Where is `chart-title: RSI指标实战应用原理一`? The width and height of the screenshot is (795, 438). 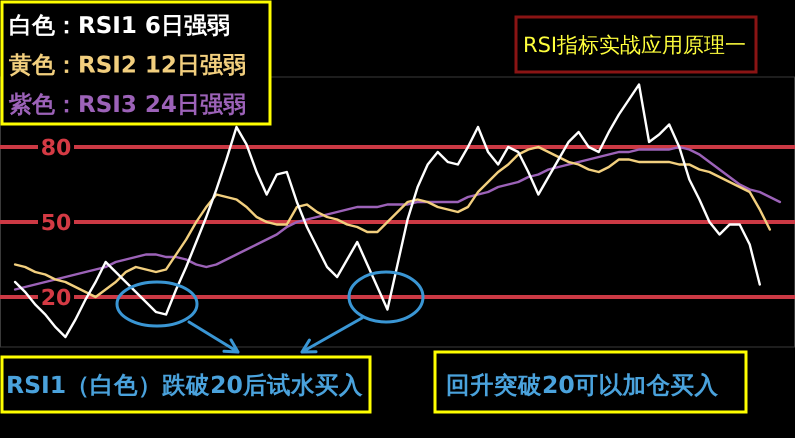 chart-title: RSI指标实战应用原理一 is located at coordinates (634, 45).